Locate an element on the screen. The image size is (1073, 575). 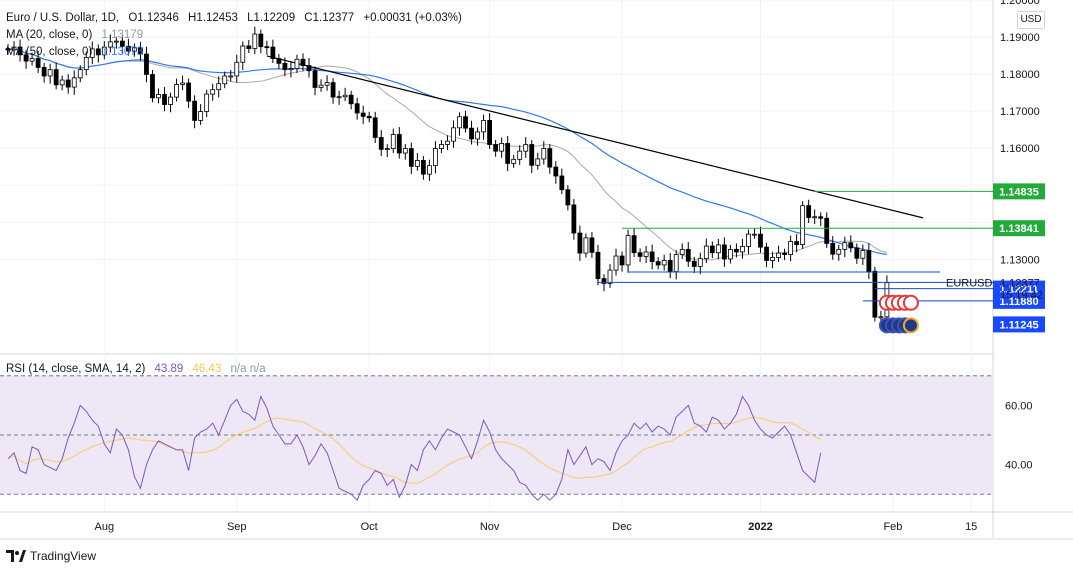
price-tick-label: 1.20000 is located at coordinates (1020, 3).